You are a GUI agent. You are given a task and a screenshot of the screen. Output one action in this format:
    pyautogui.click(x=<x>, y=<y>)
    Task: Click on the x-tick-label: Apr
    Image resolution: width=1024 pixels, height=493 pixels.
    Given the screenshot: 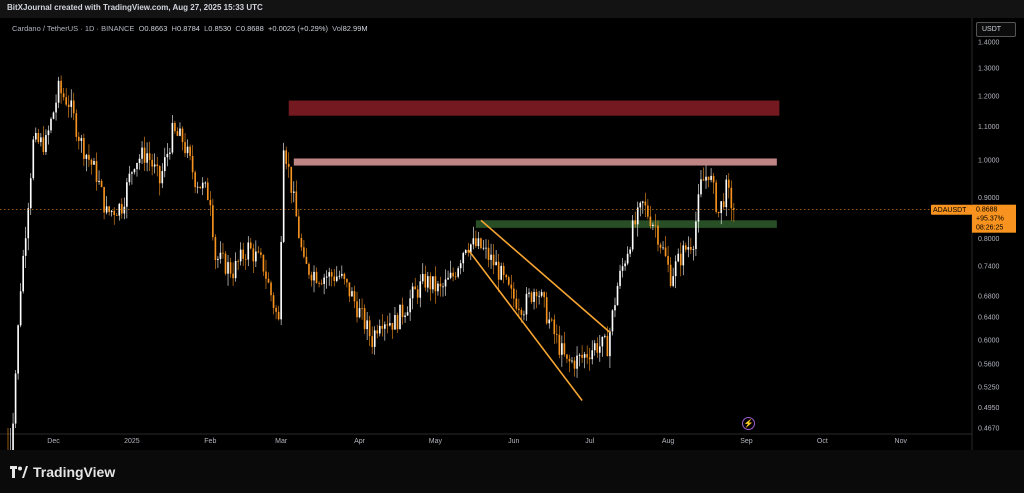 What is the action you would take?
    pyautogui.click(x=360, y=441)
    